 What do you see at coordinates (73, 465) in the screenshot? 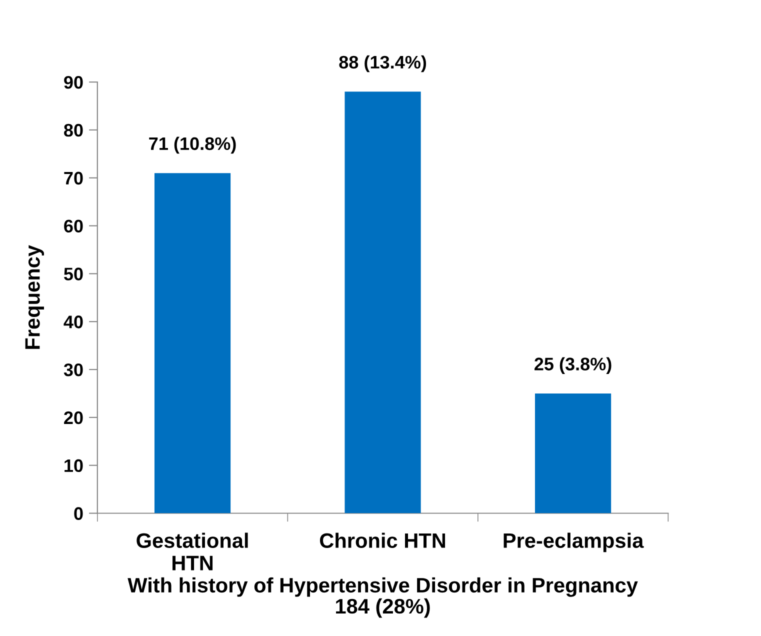
I see `y-tick-label: 10` at bounding box center [73, 465].